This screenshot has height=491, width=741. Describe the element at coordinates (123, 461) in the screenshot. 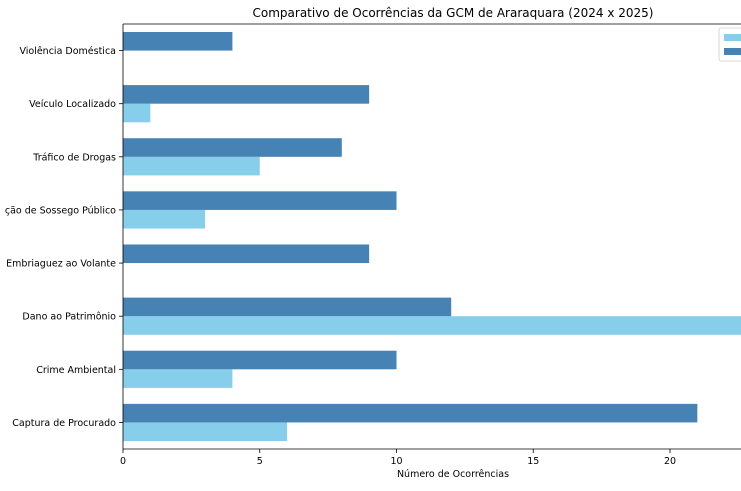

I see `x-tick-label-0: 0` at that location.